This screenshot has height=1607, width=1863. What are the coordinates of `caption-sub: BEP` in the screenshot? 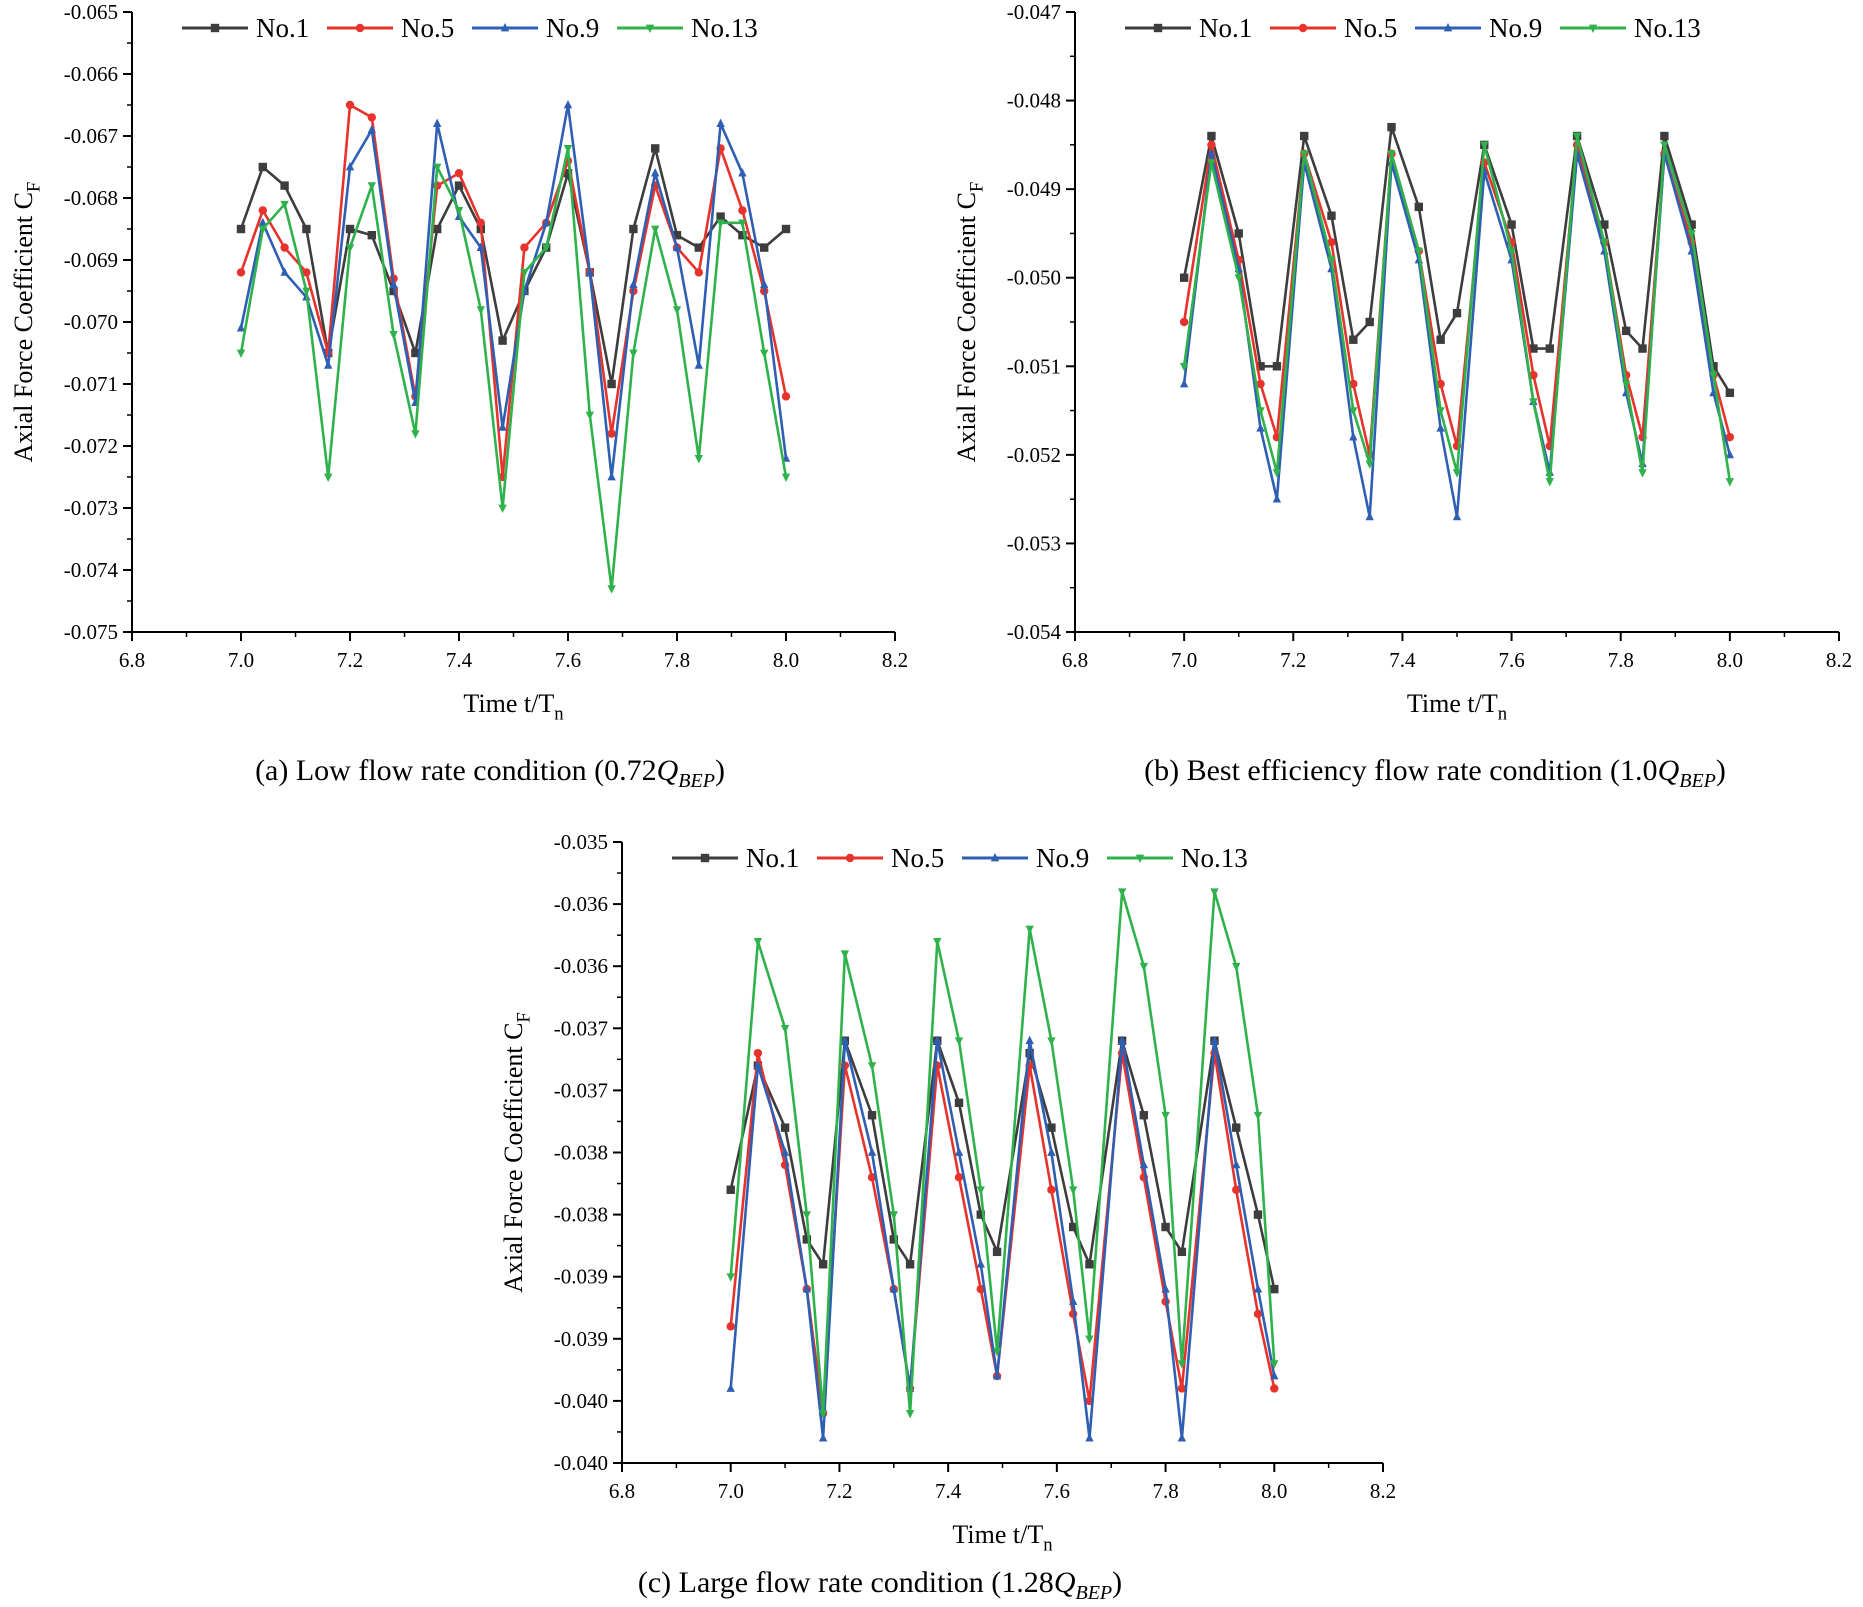 It's located at (1093, 1593).